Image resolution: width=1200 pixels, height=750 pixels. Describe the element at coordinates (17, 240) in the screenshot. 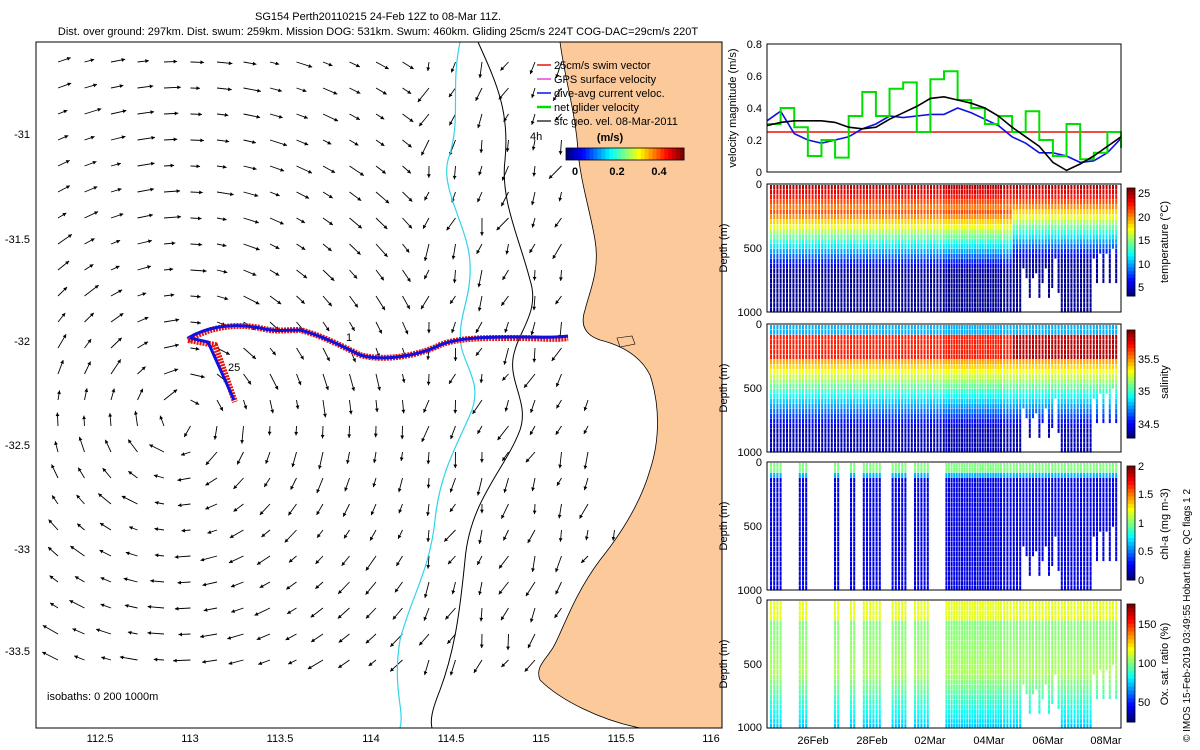

I see `map-ytick: -31.5` at that location.